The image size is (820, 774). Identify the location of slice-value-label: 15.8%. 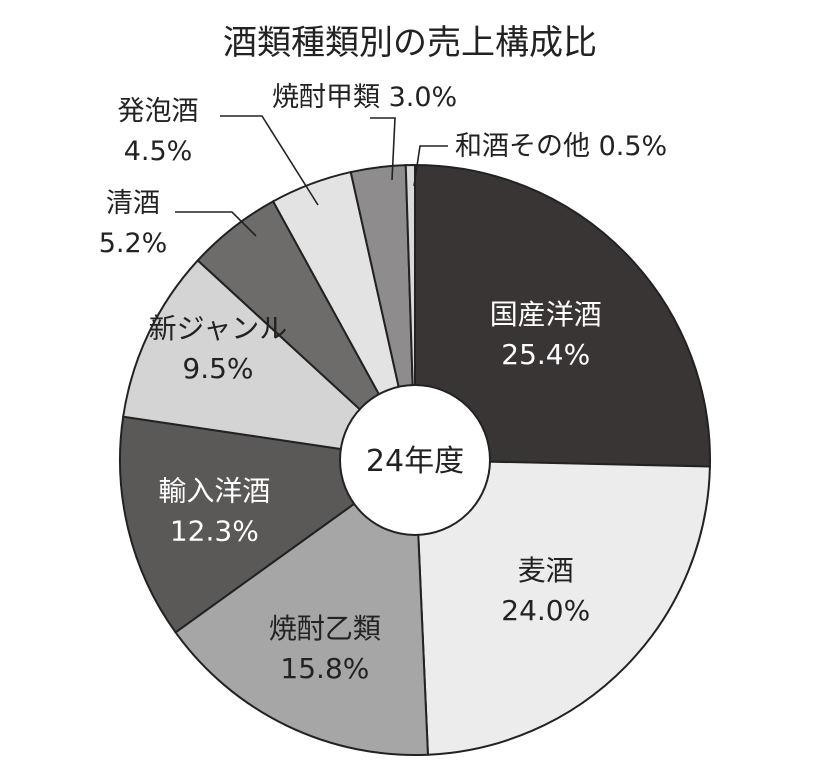
(324, 668).